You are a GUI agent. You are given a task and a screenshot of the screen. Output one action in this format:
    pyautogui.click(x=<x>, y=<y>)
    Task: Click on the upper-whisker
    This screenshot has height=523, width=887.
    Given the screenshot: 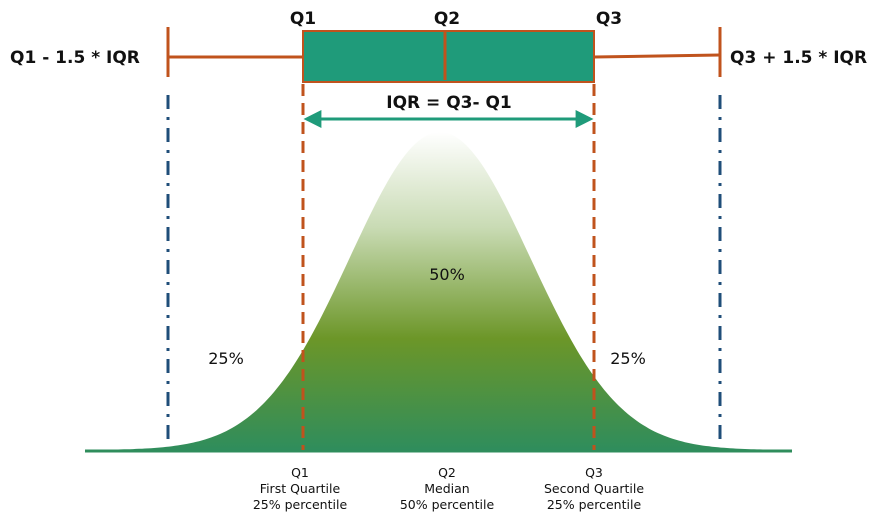 What is the action you would take?
    pyautogui.click(x=657, y=56)
    